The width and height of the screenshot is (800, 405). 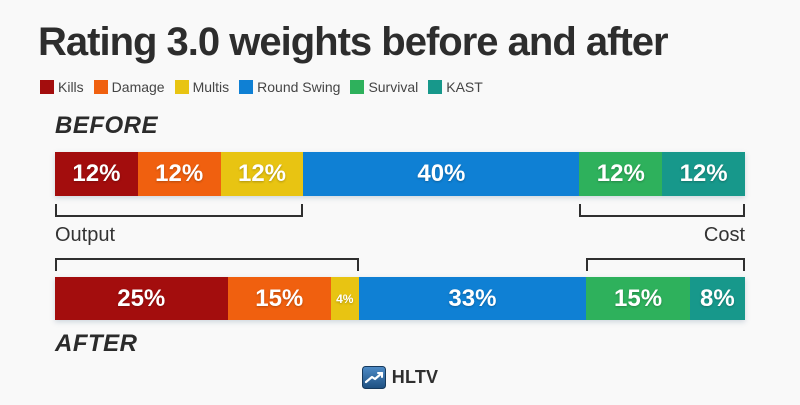 I want to click on legend-item-kills: Kills, so click(x=62, y=87).